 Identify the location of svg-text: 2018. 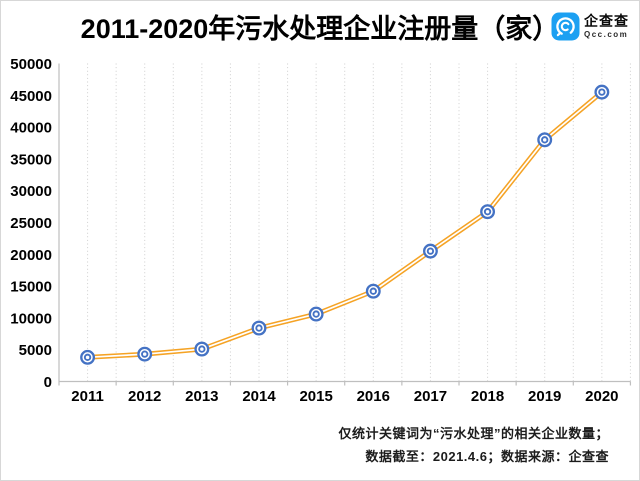
(487, 396).